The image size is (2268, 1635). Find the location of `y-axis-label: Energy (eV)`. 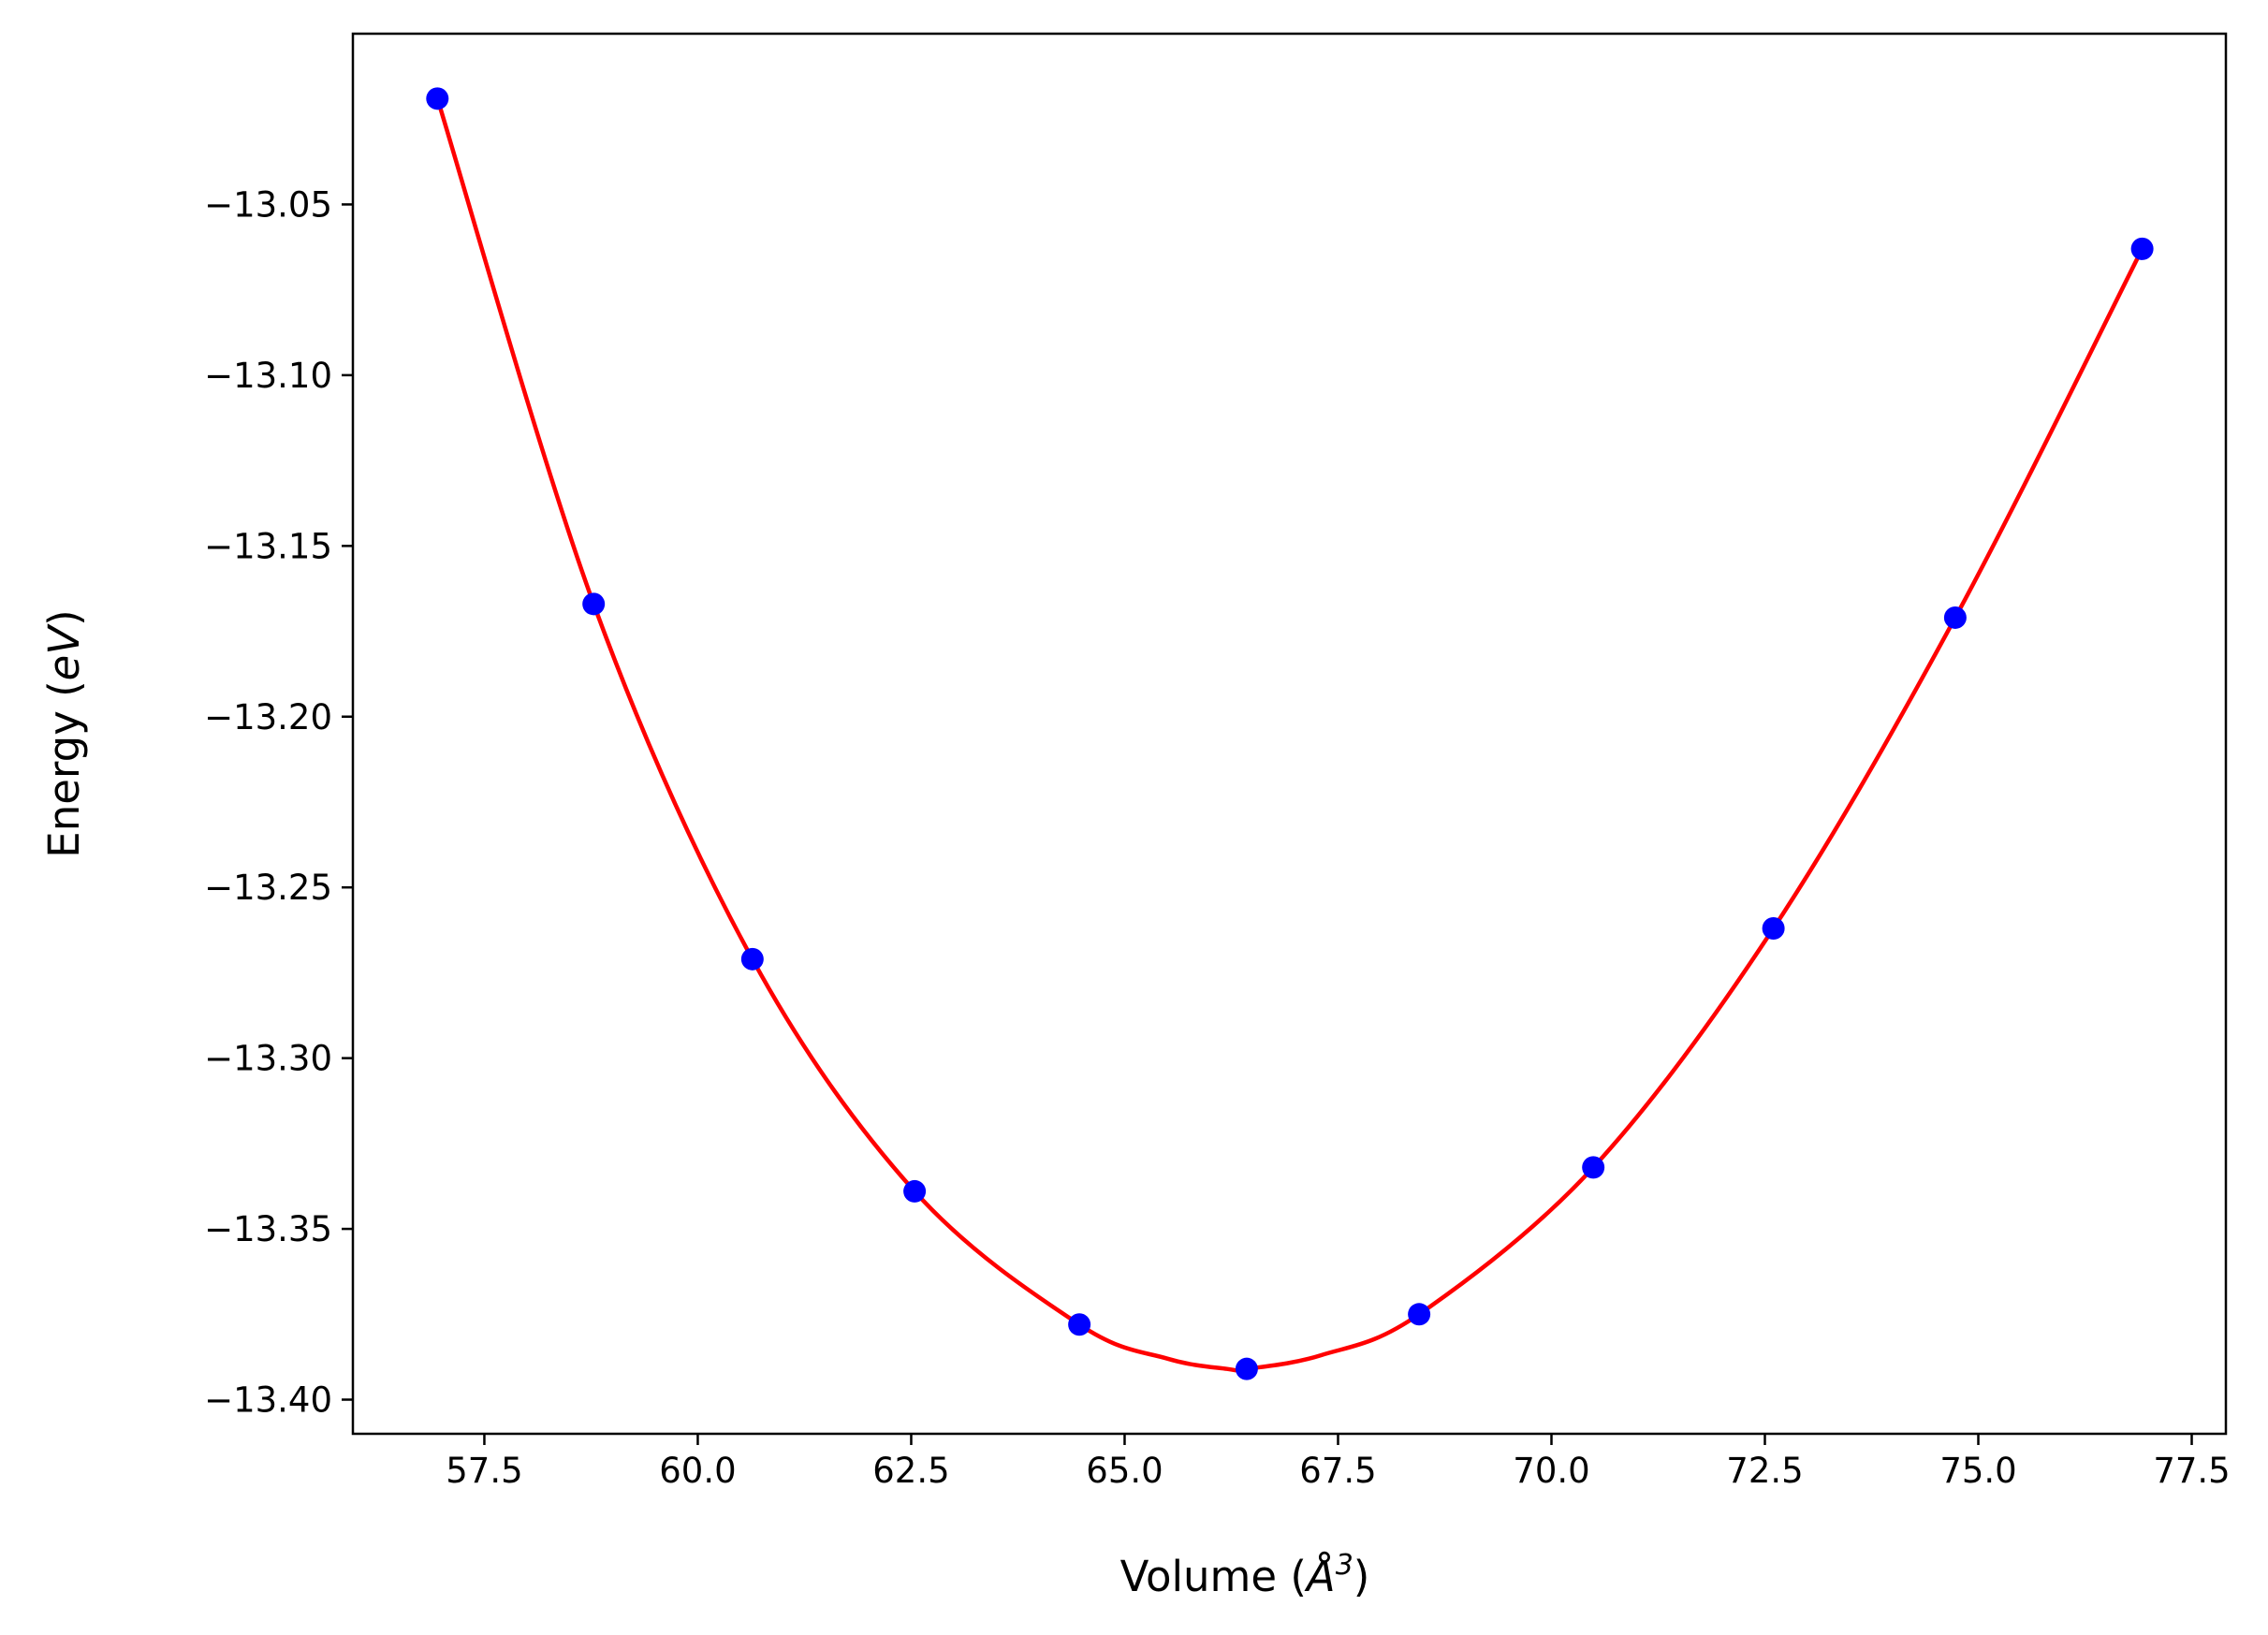

y-axis-label: Energy (eV) is located at coordinates (64, 733).